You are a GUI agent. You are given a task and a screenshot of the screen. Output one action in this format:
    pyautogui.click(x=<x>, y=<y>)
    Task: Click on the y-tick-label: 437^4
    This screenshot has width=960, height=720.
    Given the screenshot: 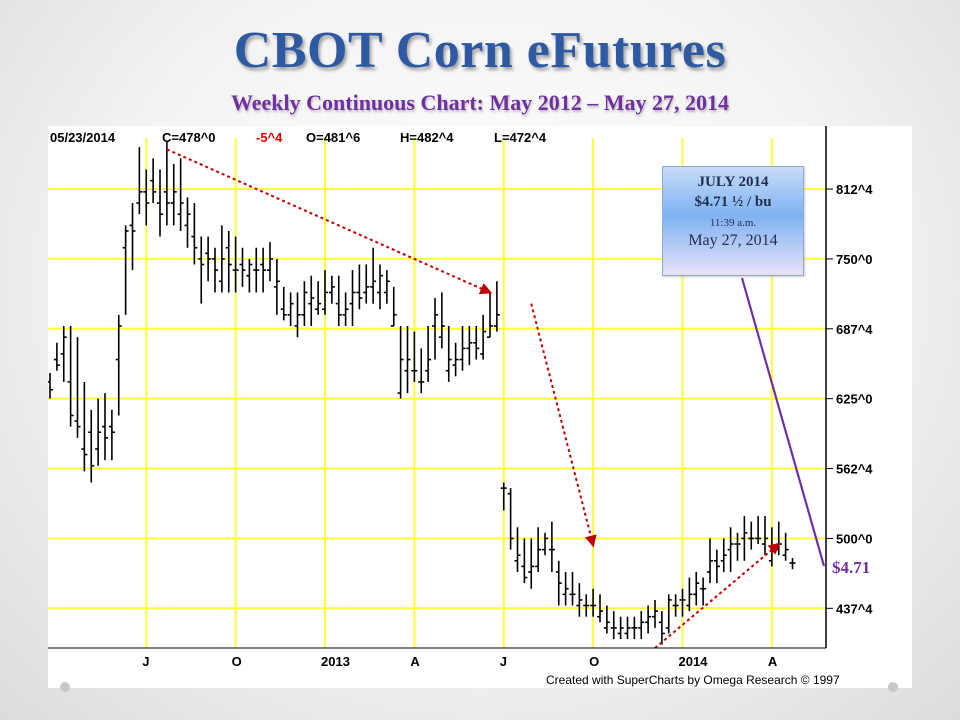 What is the action you would take?
    pyautogui.click(x=854, y=608)
    